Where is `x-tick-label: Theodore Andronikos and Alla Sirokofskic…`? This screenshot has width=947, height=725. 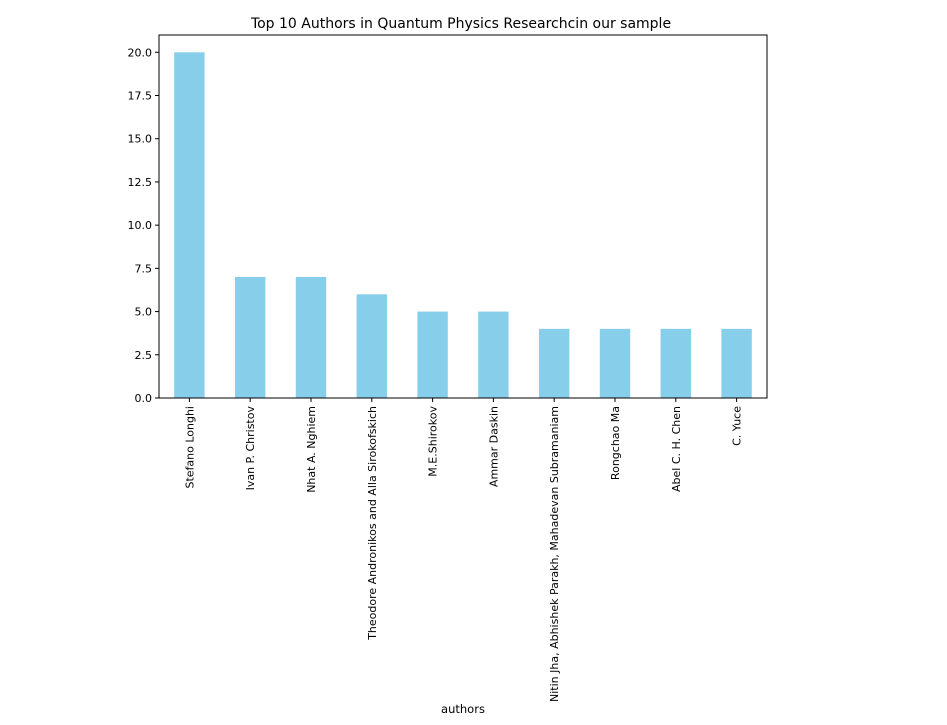
x-tick-label: Theodore Andronikos and Alla Sirokofskic… is located at coordinates (372, 523).